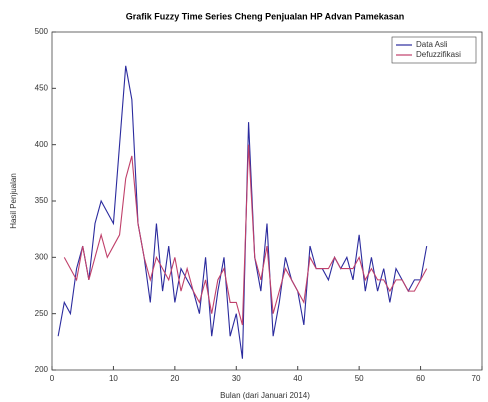 Image resolution: width=488 pixels, height=402 pixels. I want to click on y-tick-label: 500, so click(42, 31).